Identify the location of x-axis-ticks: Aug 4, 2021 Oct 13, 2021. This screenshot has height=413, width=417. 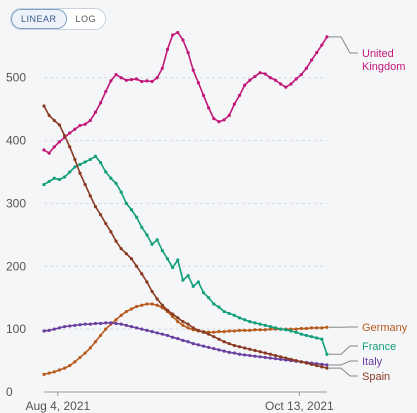
(179, 402).